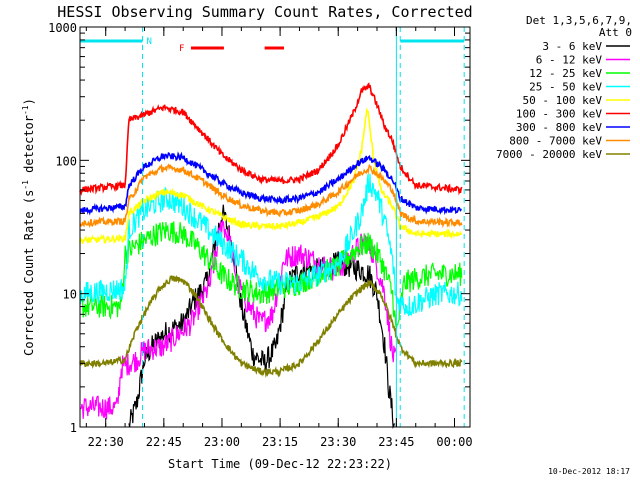 This screenshot has width=640, height=485. Describe the element at coordinates (62, 28) in the screenshot. I see `y-tick-label: 1000` at that location.